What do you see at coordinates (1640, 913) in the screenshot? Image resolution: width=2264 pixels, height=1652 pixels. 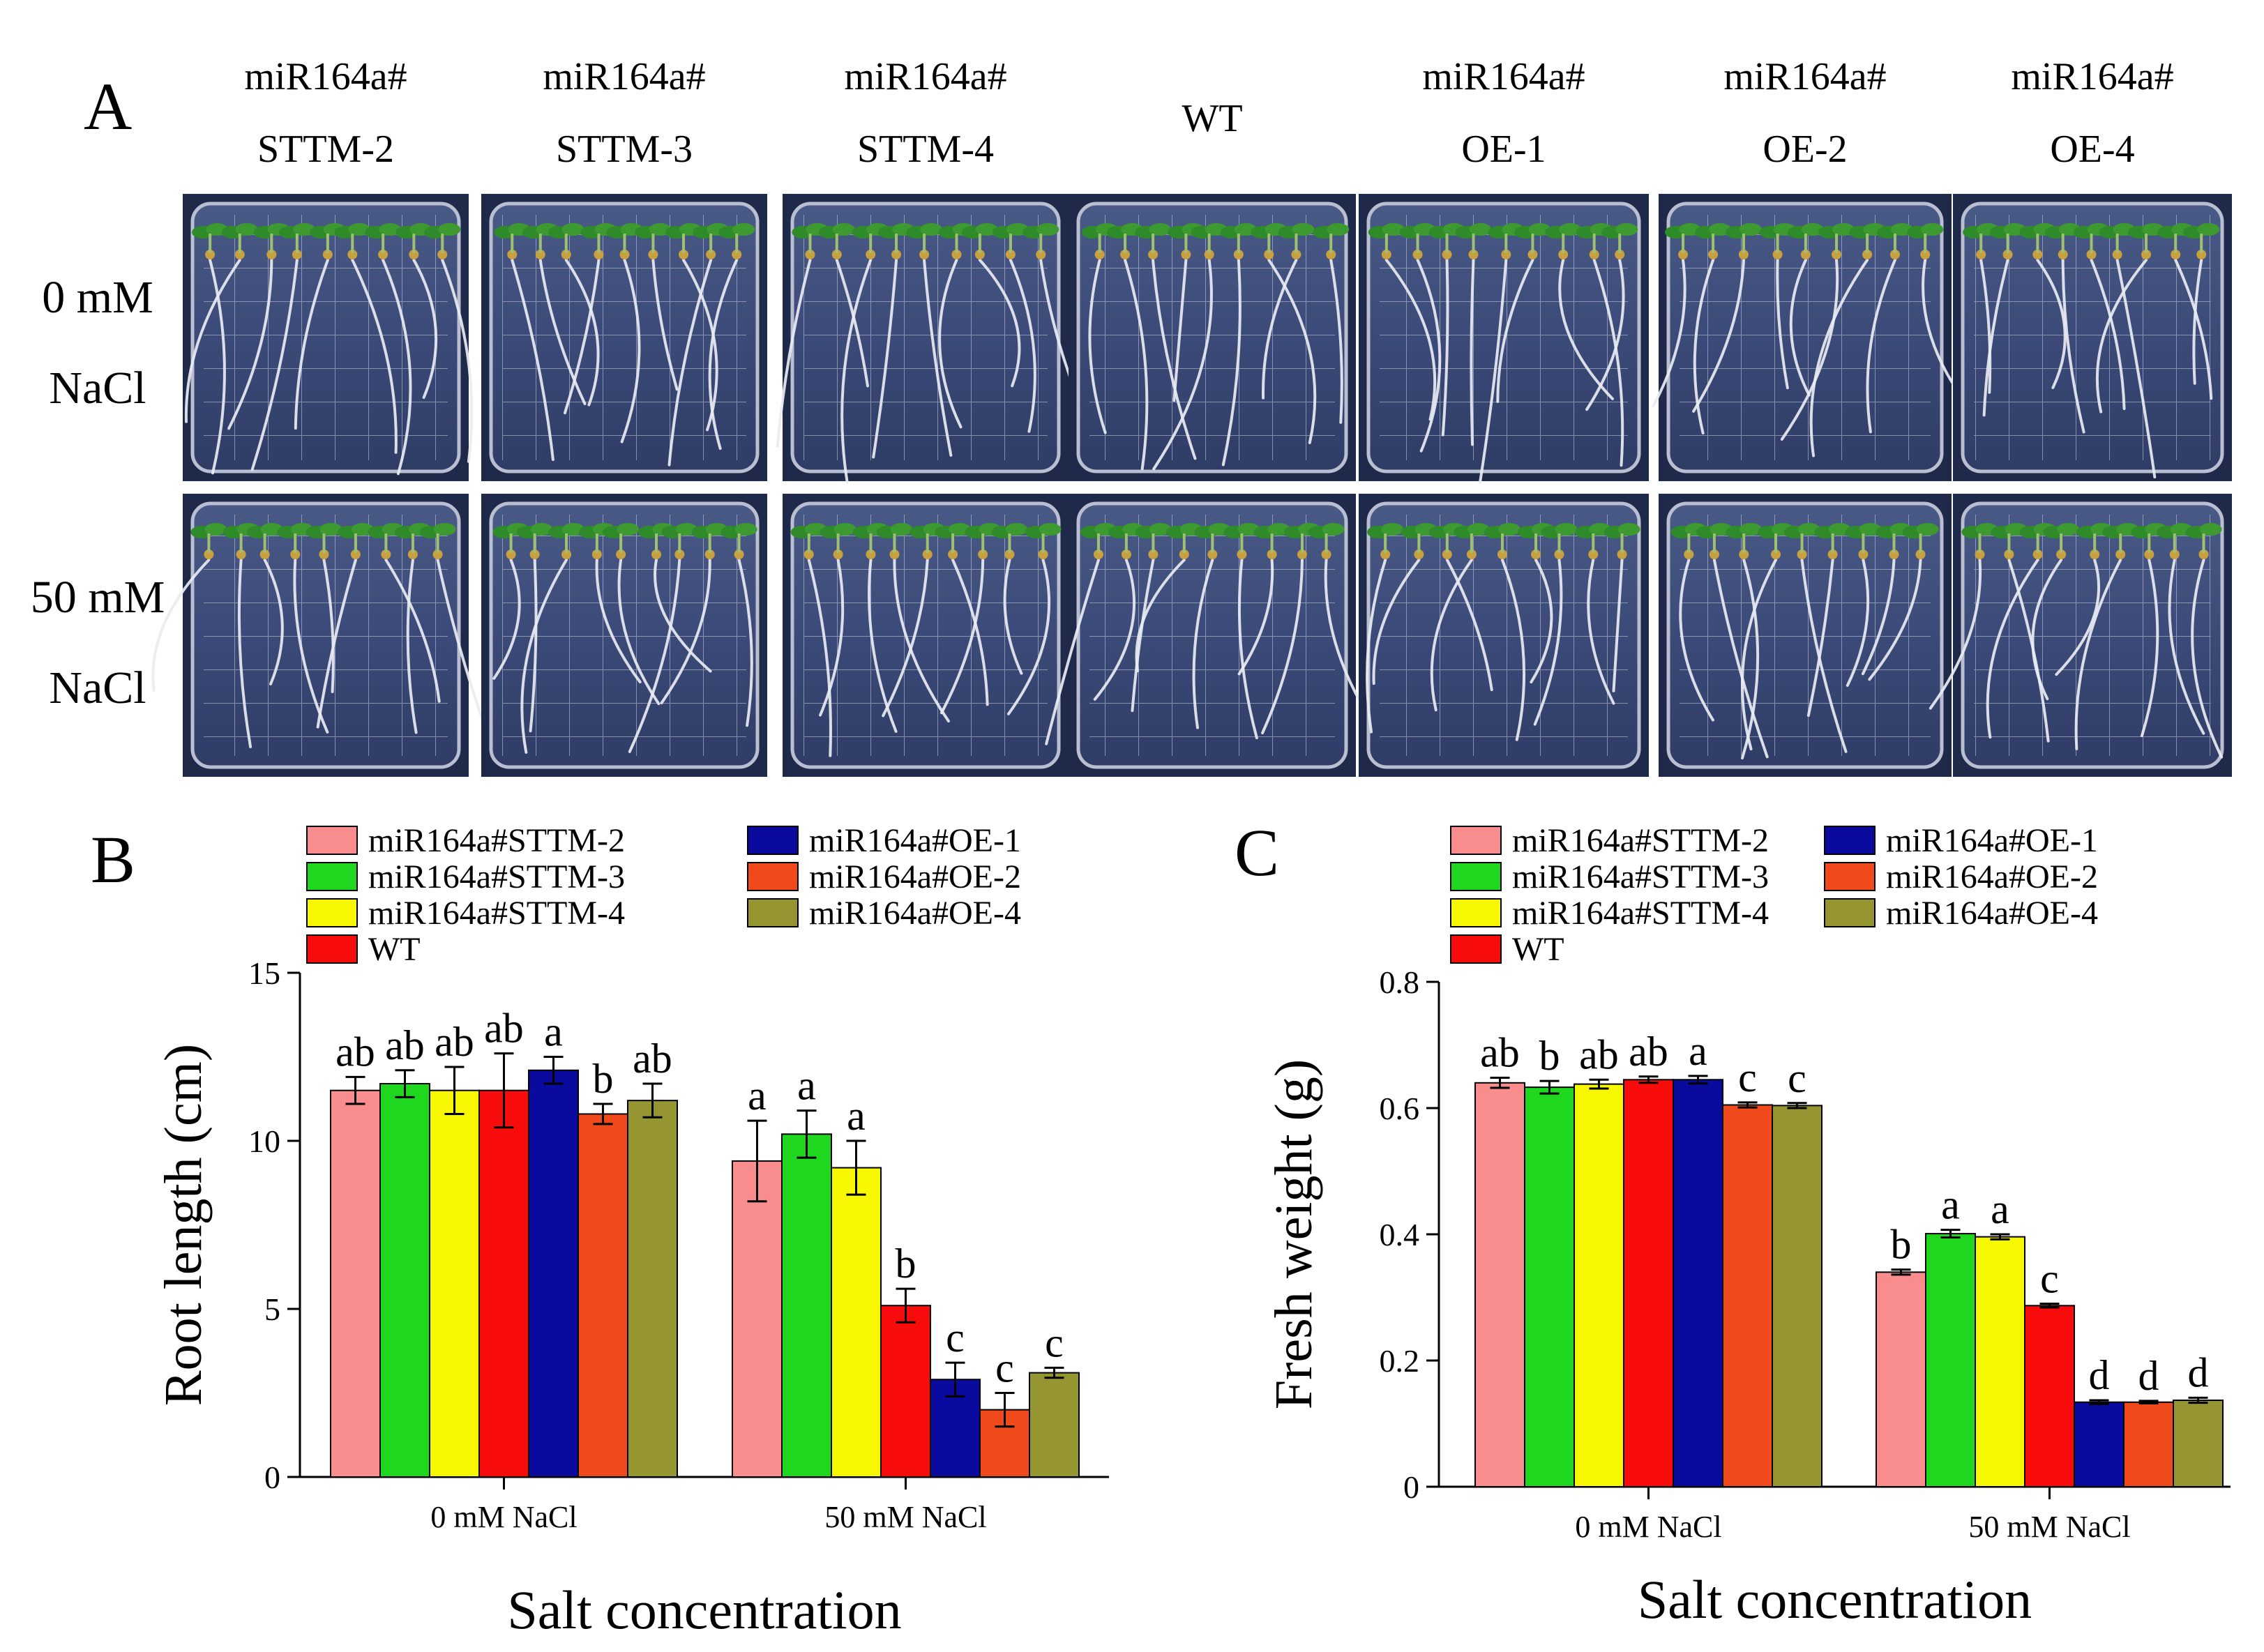 I see `legend-label: miR164a#STTM-4` at bounding box center [1640, 913].